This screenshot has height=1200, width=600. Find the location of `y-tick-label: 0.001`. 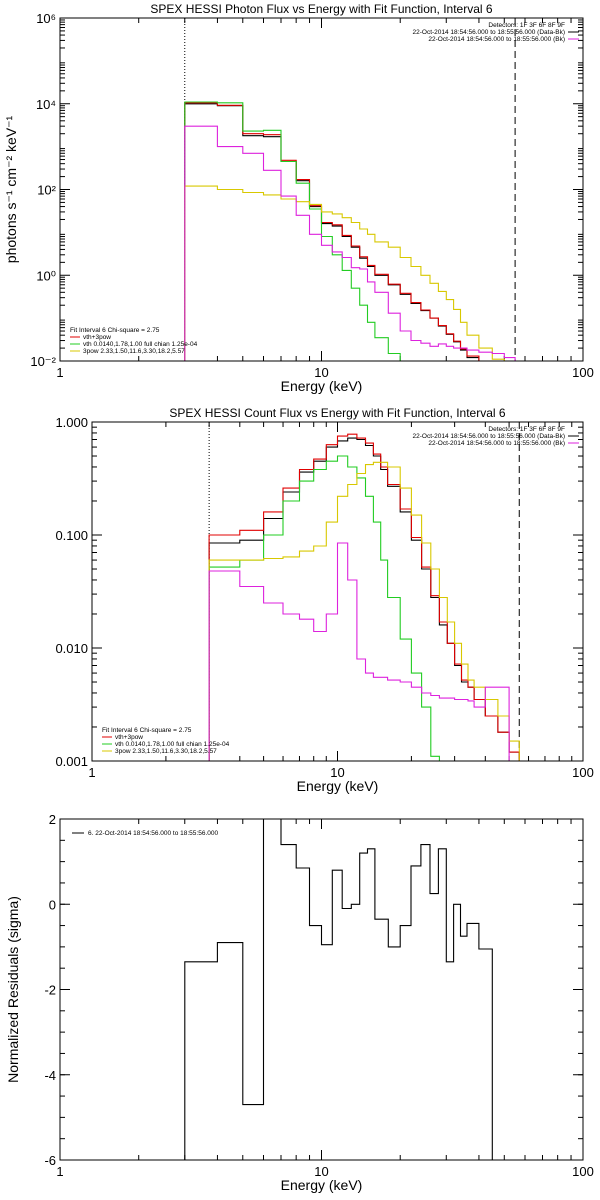

y-tick-label: 0.001 is located at coordinates (71, 761).